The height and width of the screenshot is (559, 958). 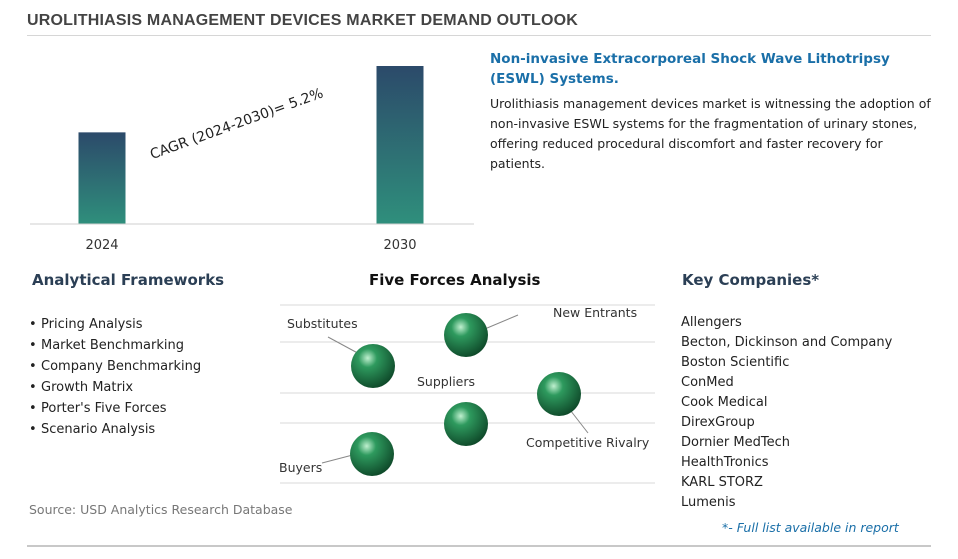 What do you see at coordinates (467, 394) in the screenshot?
I see `five-forces-diagram` at bounding box center [467, 394].